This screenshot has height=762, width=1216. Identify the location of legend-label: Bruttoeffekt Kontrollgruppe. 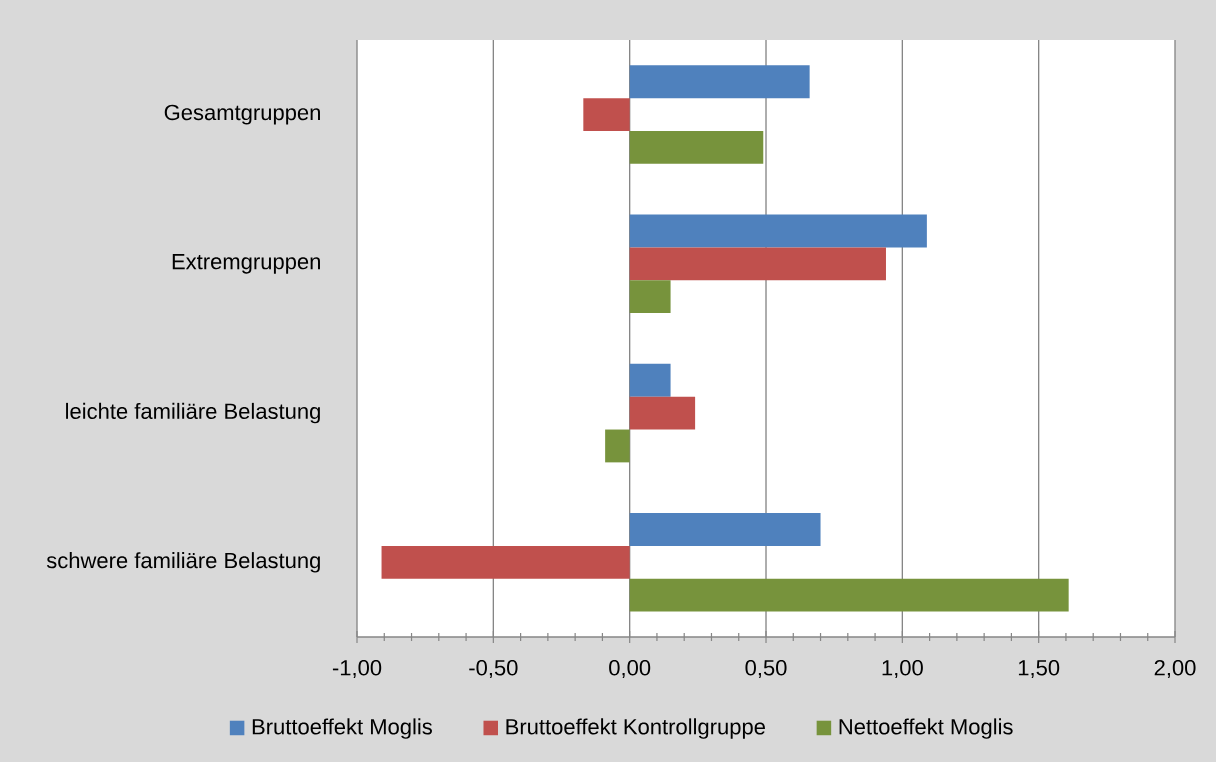
(635, 728).